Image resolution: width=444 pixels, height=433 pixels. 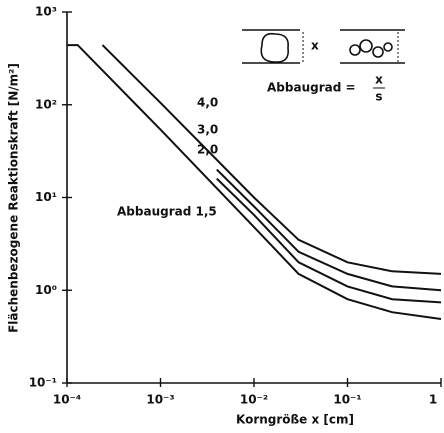 What do you see at coordinates (46, 104) in the screenshot?
I see `y-tick-label: 10²` at bounding box center [46, 104].